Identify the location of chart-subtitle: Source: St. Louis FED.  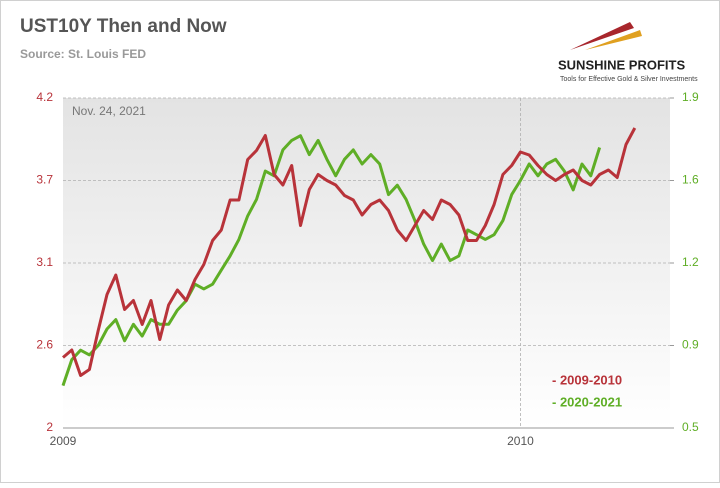
(83, 54).